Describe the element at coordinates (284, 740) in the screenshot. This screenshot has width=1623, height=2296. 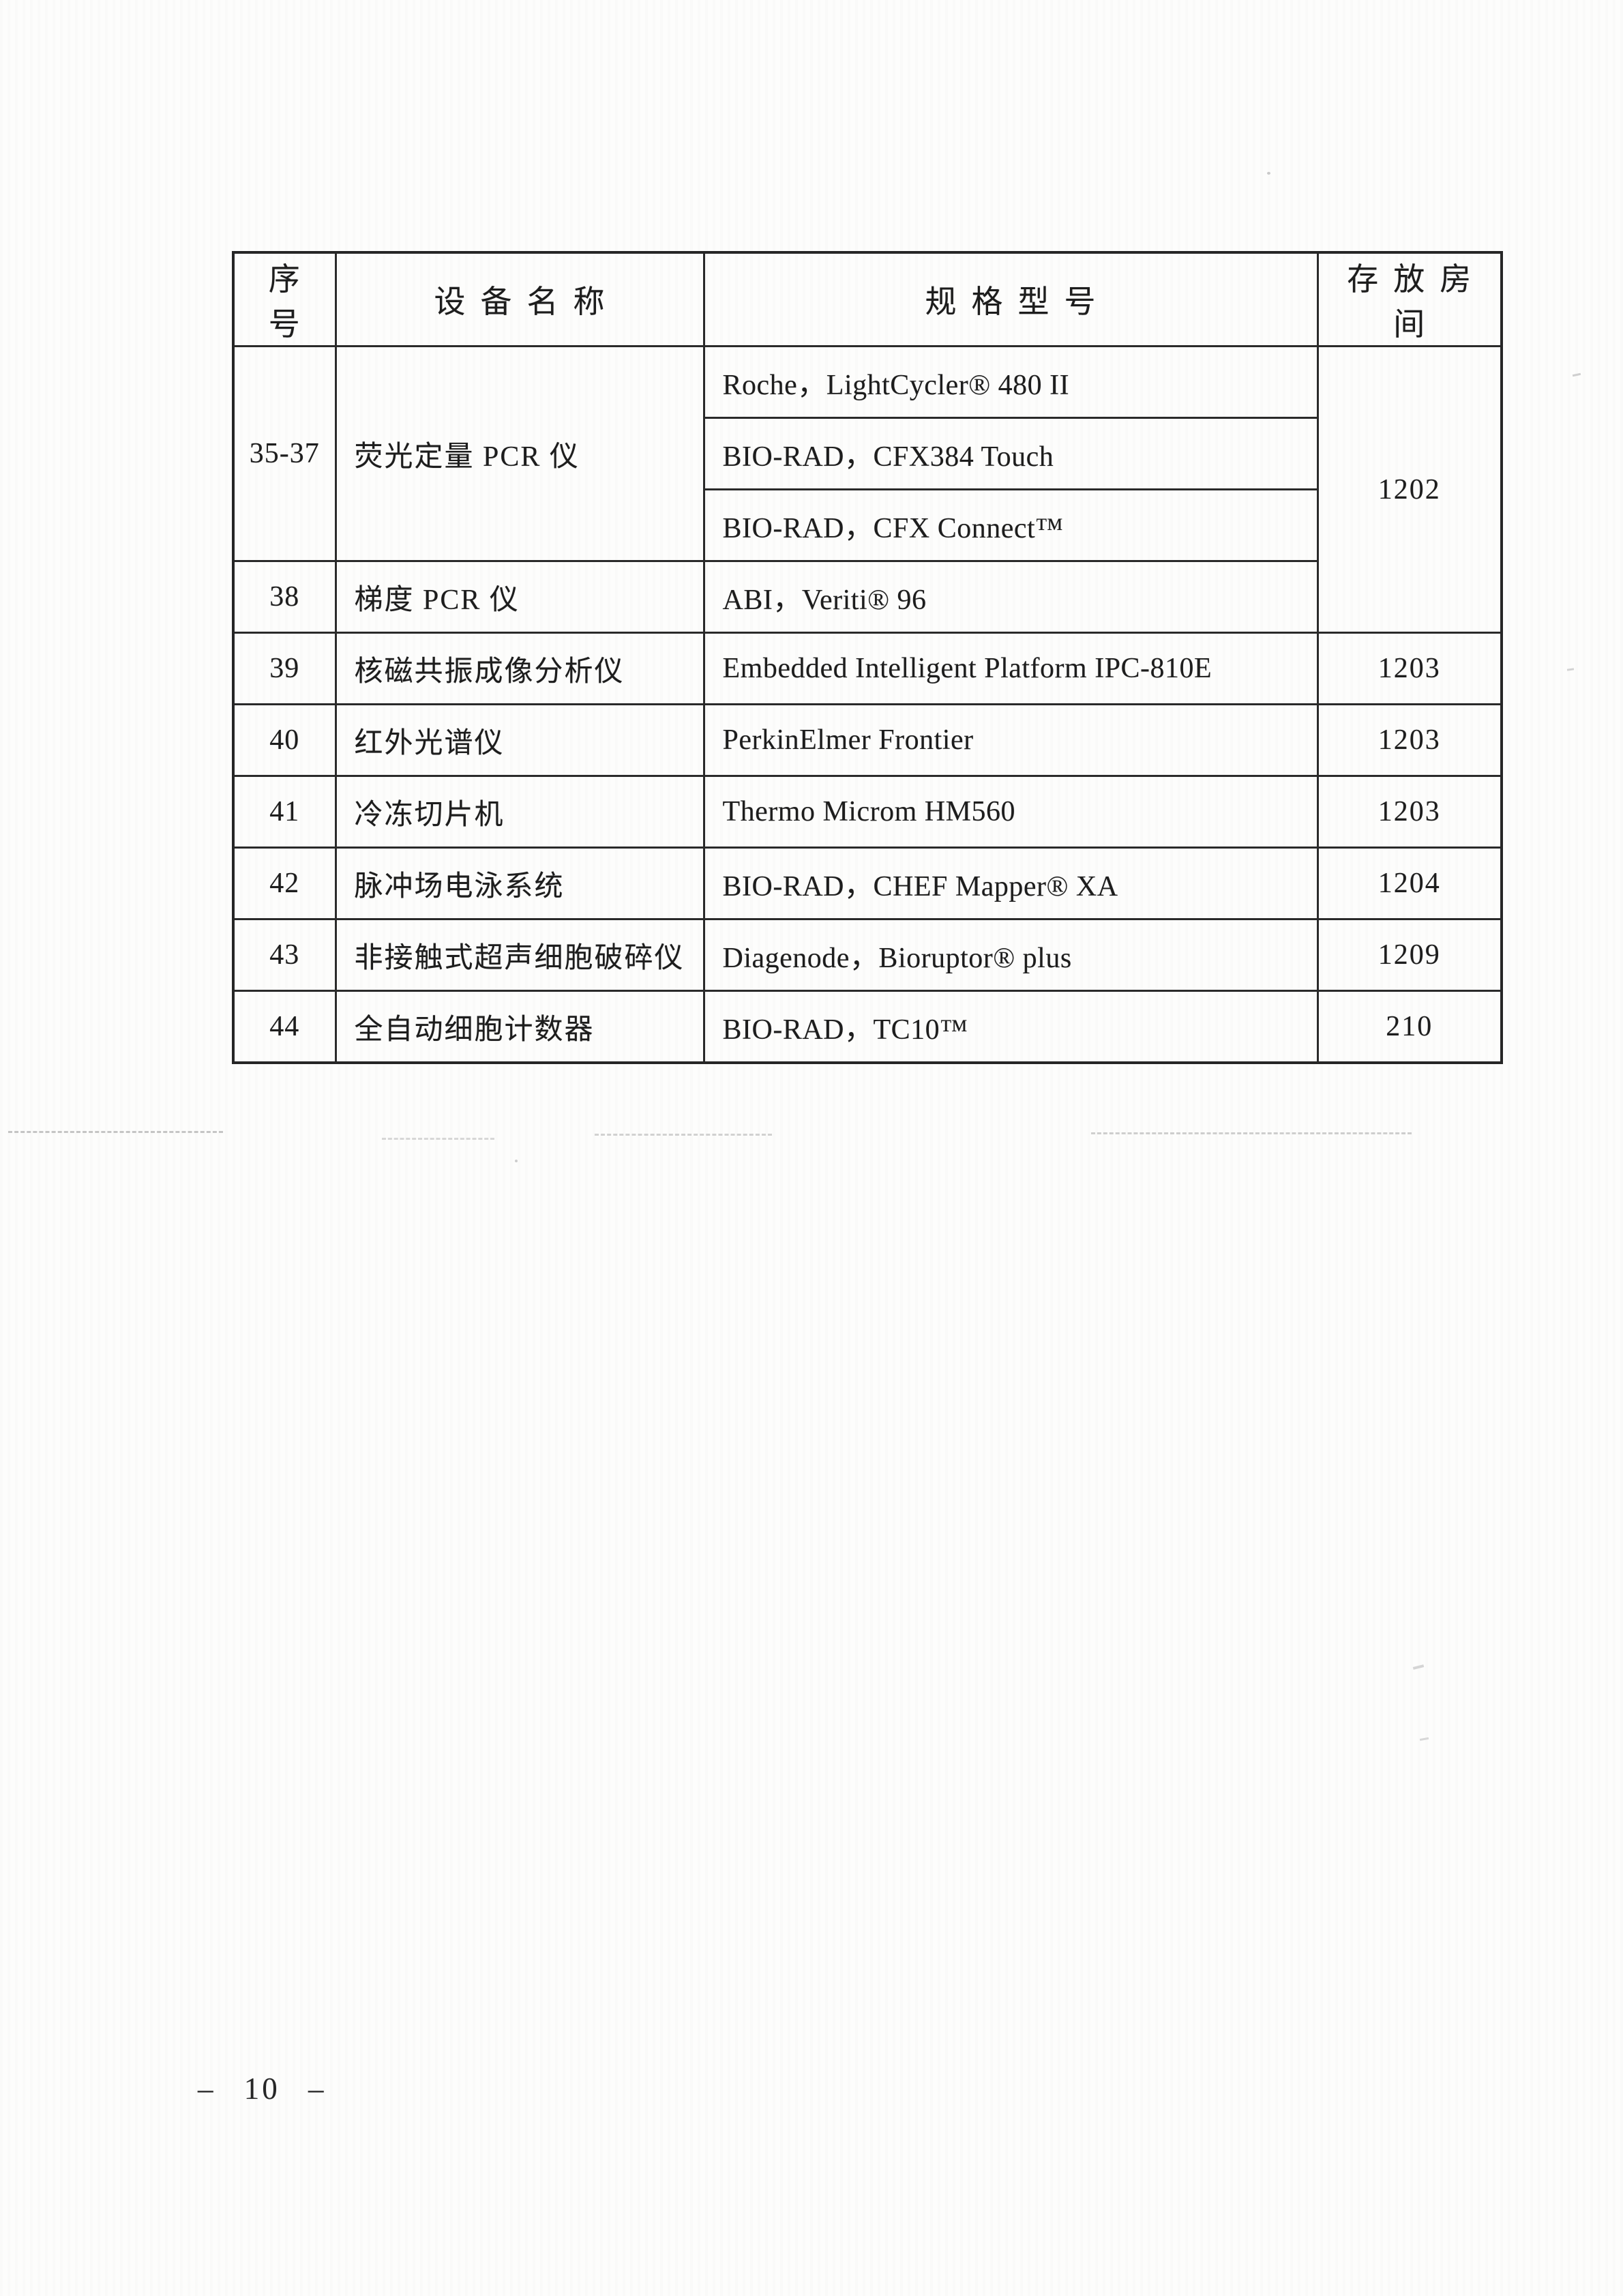
I see `serial-number-cell: 40` at that location.